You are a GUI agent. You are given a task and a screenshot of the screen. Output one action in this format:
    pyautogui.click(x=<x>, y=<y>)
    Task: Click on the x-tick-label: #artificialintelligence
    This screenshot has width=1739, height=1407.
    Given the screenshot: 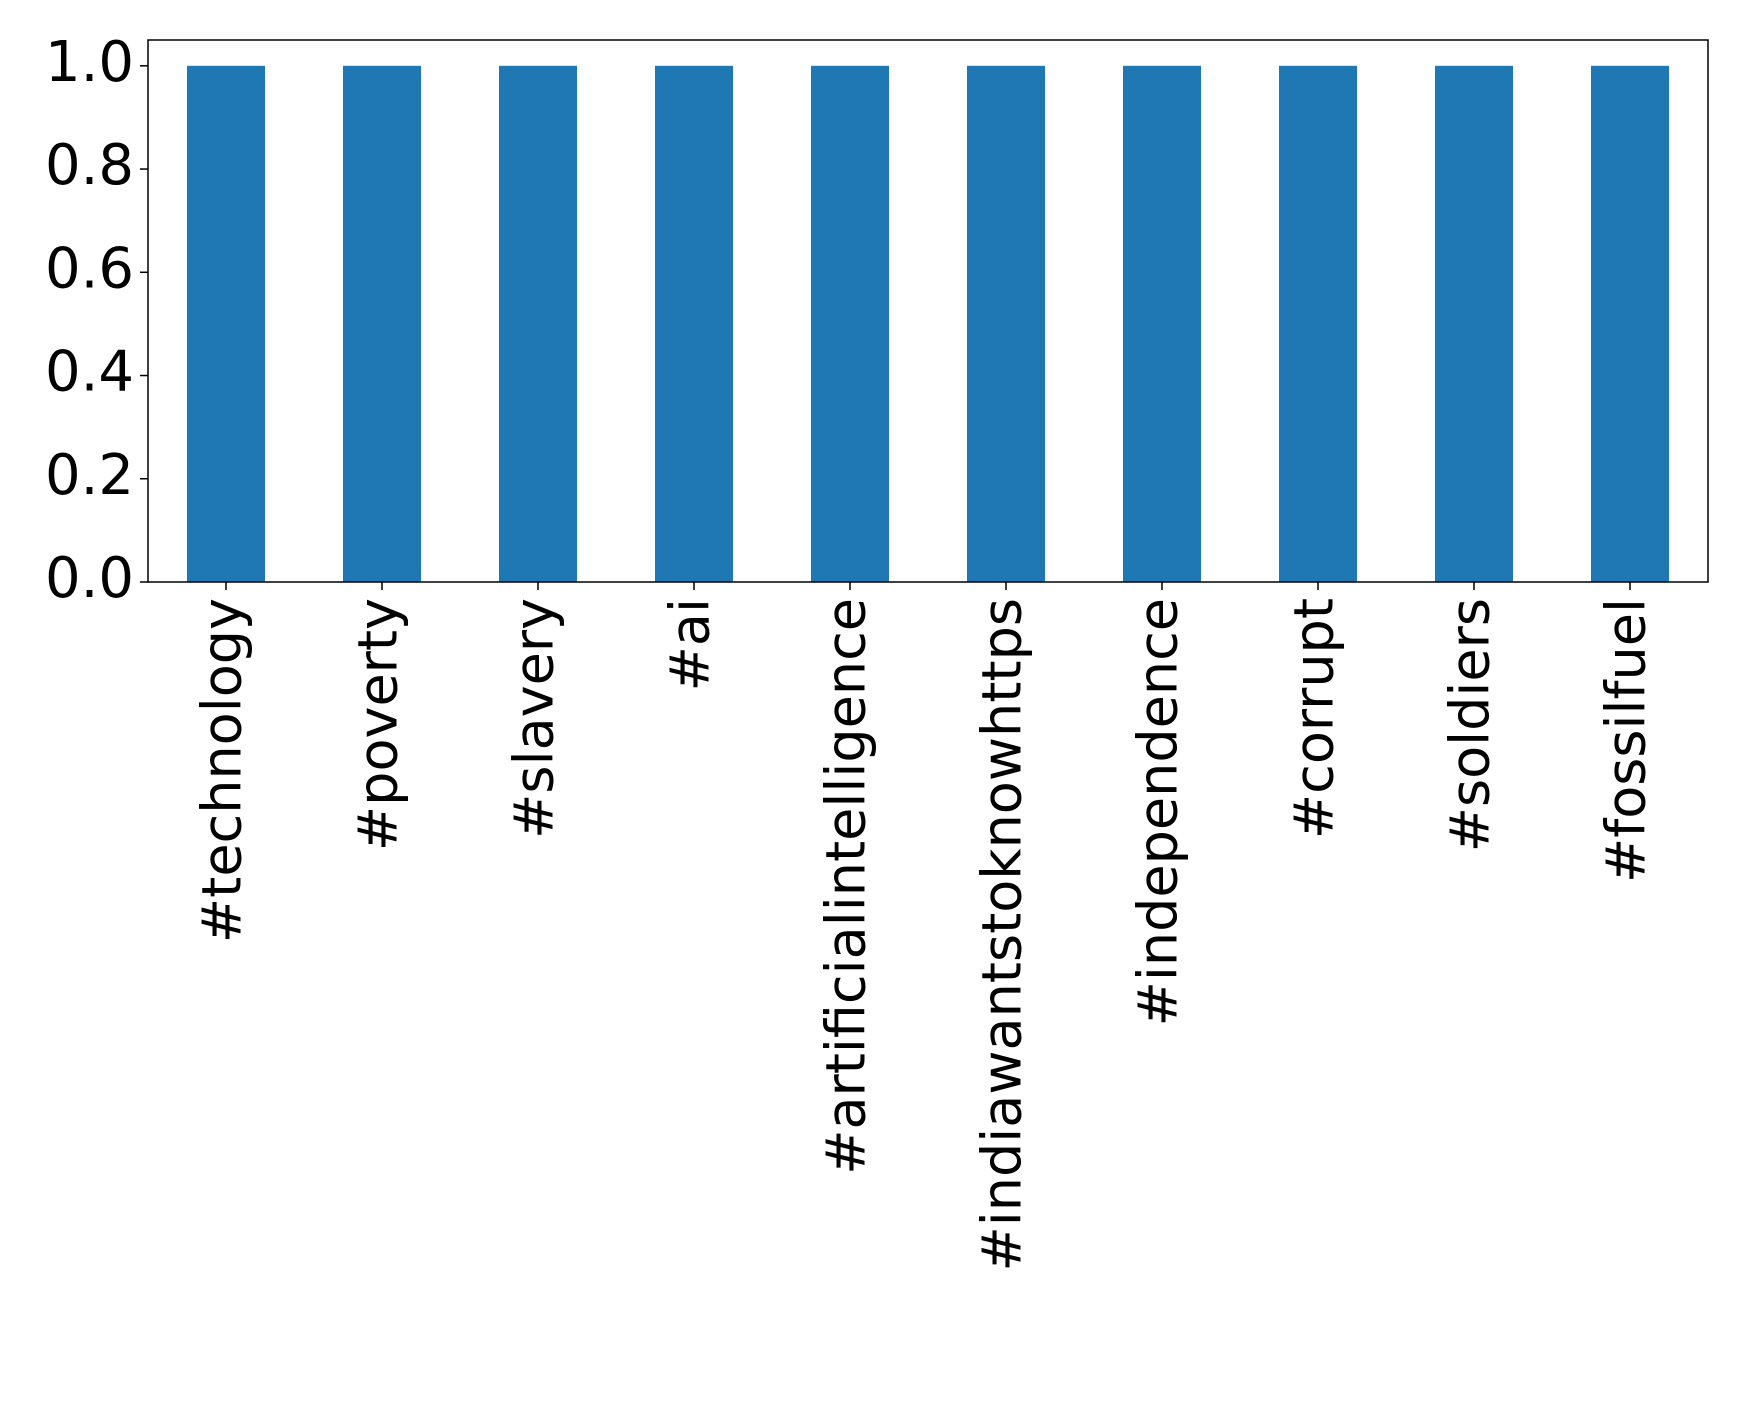 What is the action you would take?
    pyautogui.click(x=846, y=886)
    